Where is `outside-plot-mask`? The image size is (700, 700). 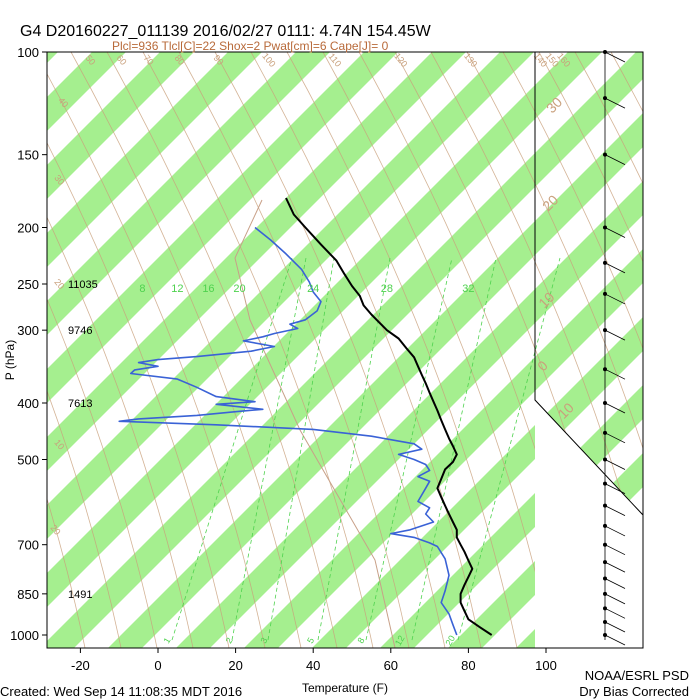
outside-plot-mask is located at coordinates (589, 350).